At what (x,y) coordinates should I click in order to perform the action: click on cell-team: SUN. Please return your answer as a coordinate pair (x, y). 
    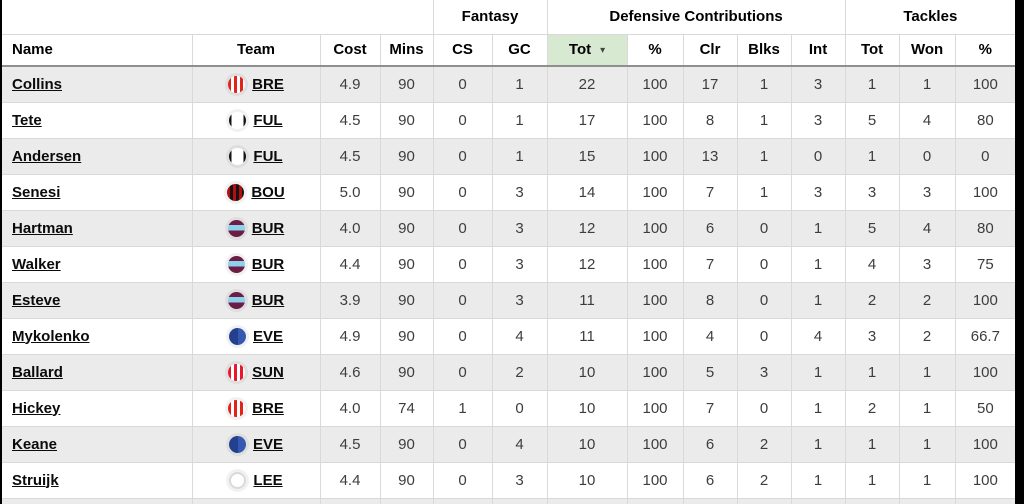
    Looking at the image, I should click on (255, 372).